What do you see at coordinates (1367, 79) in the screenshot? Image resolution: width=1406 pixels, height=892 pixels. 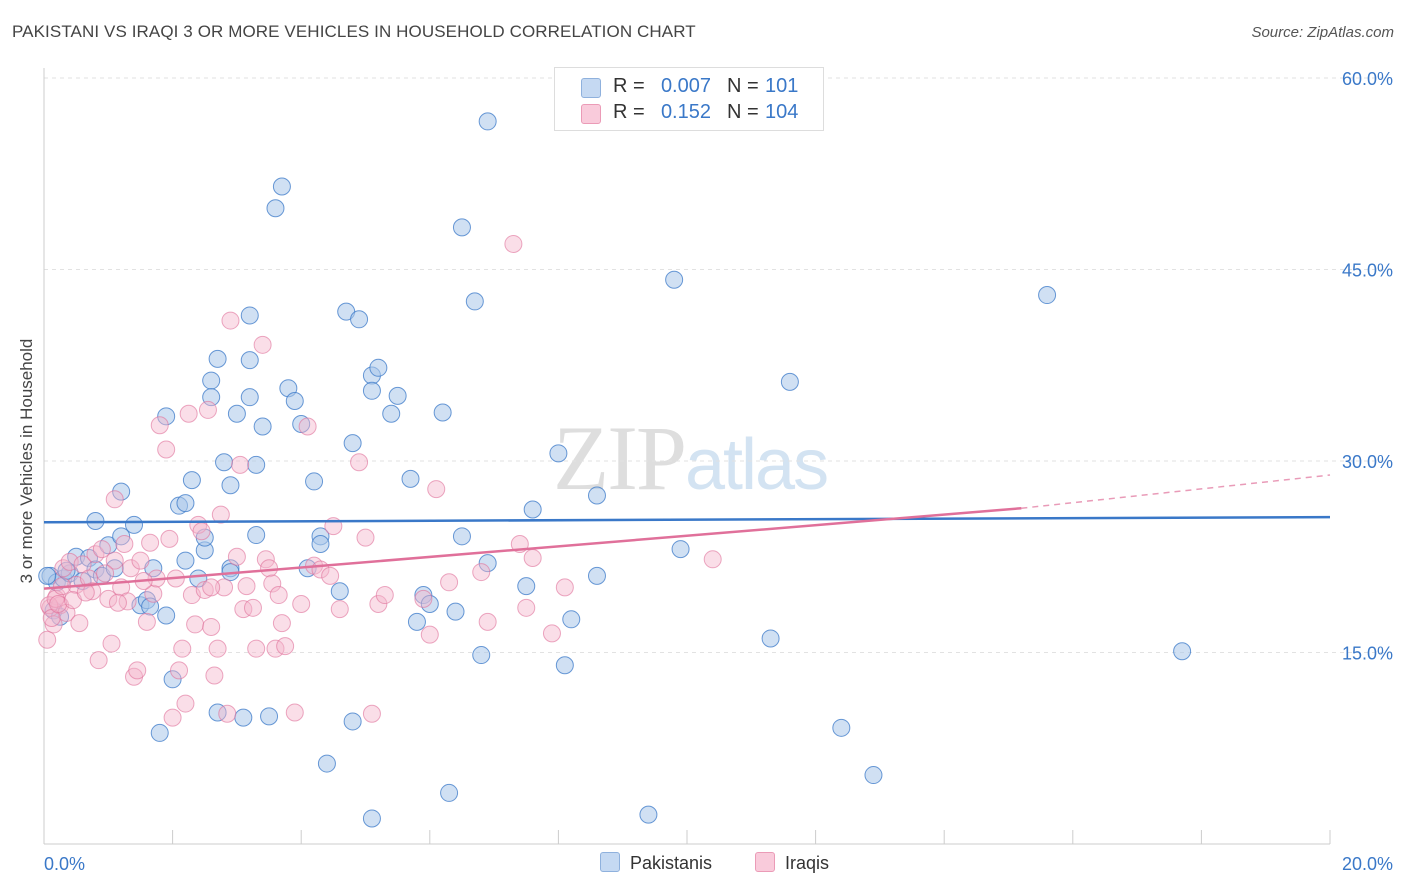 I see `y-tick-label: 60.0%` at bounding box center [1367, 79].